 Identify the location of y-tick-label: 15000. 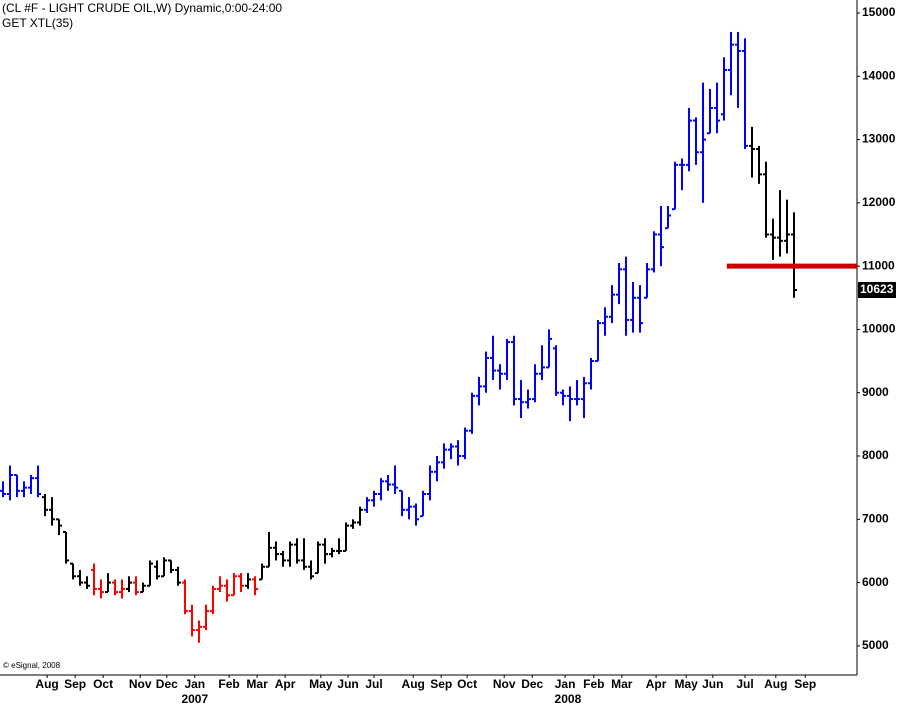
(879, 12).